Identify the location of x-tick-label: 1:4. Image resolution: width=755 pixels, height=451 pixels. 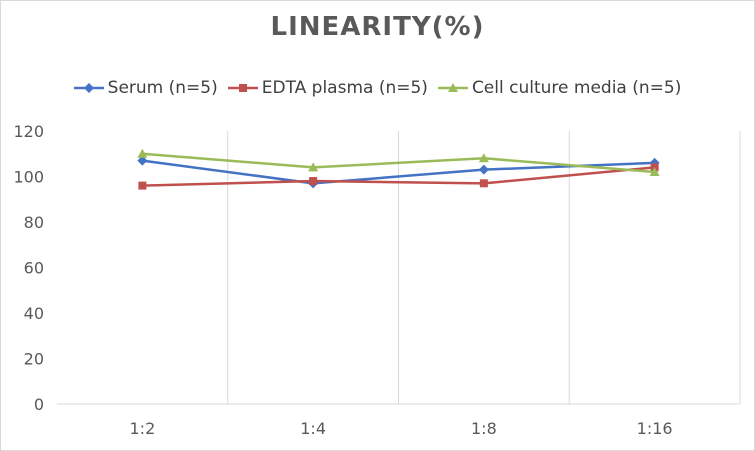
(313, 428).